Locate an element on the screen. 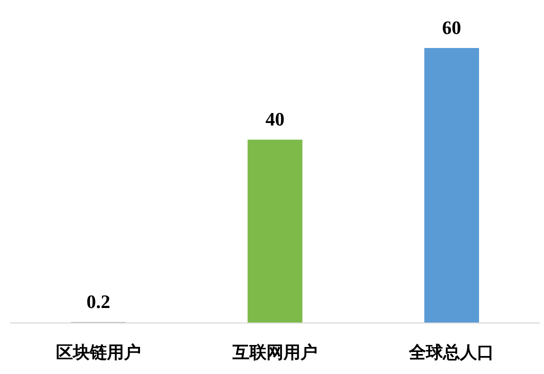 The image size is (544, 374). x-tick-label: 全球总人口 is located at coordinates (451, 353).